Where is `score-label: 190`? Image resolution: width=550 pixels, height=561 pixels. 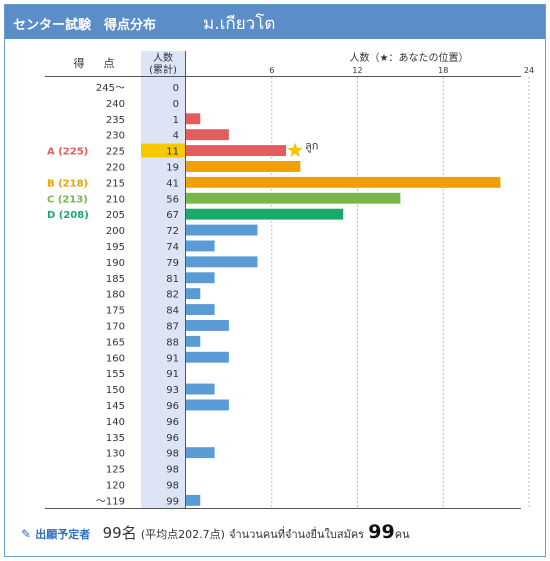
score-label: 190 is located at coordinates (115, 263).